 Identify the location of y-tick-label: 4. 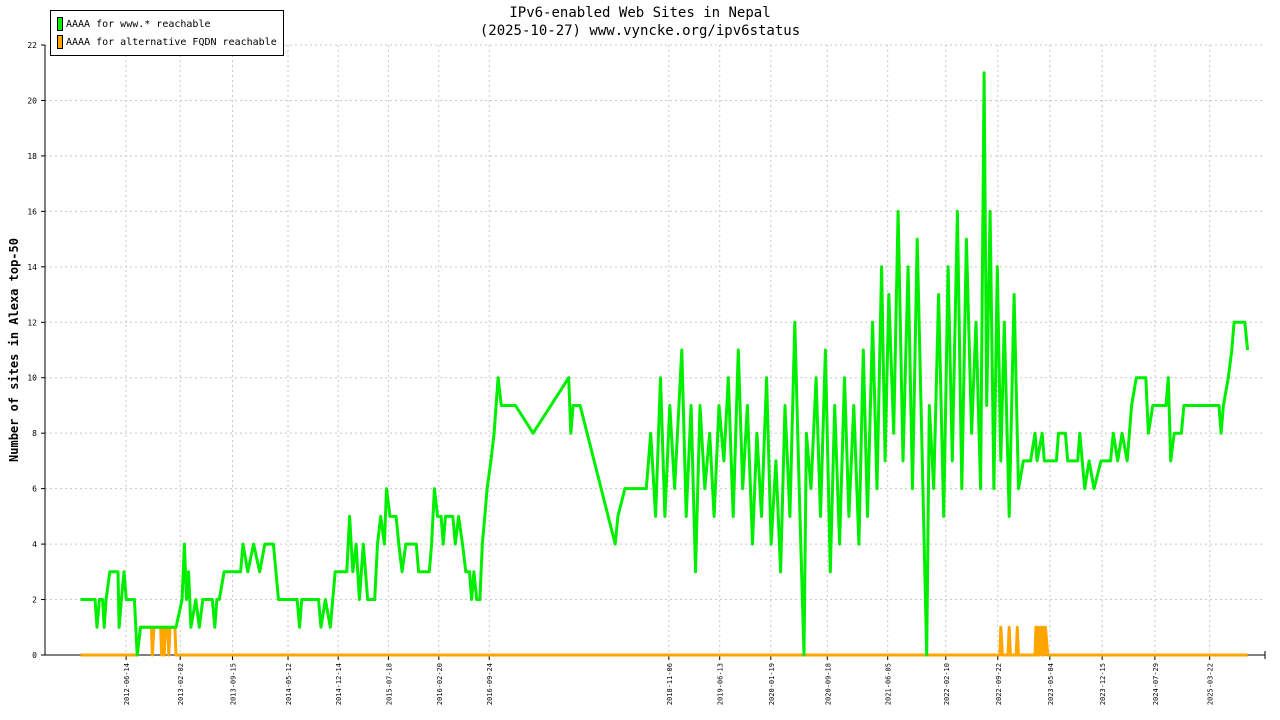
(34, 544).